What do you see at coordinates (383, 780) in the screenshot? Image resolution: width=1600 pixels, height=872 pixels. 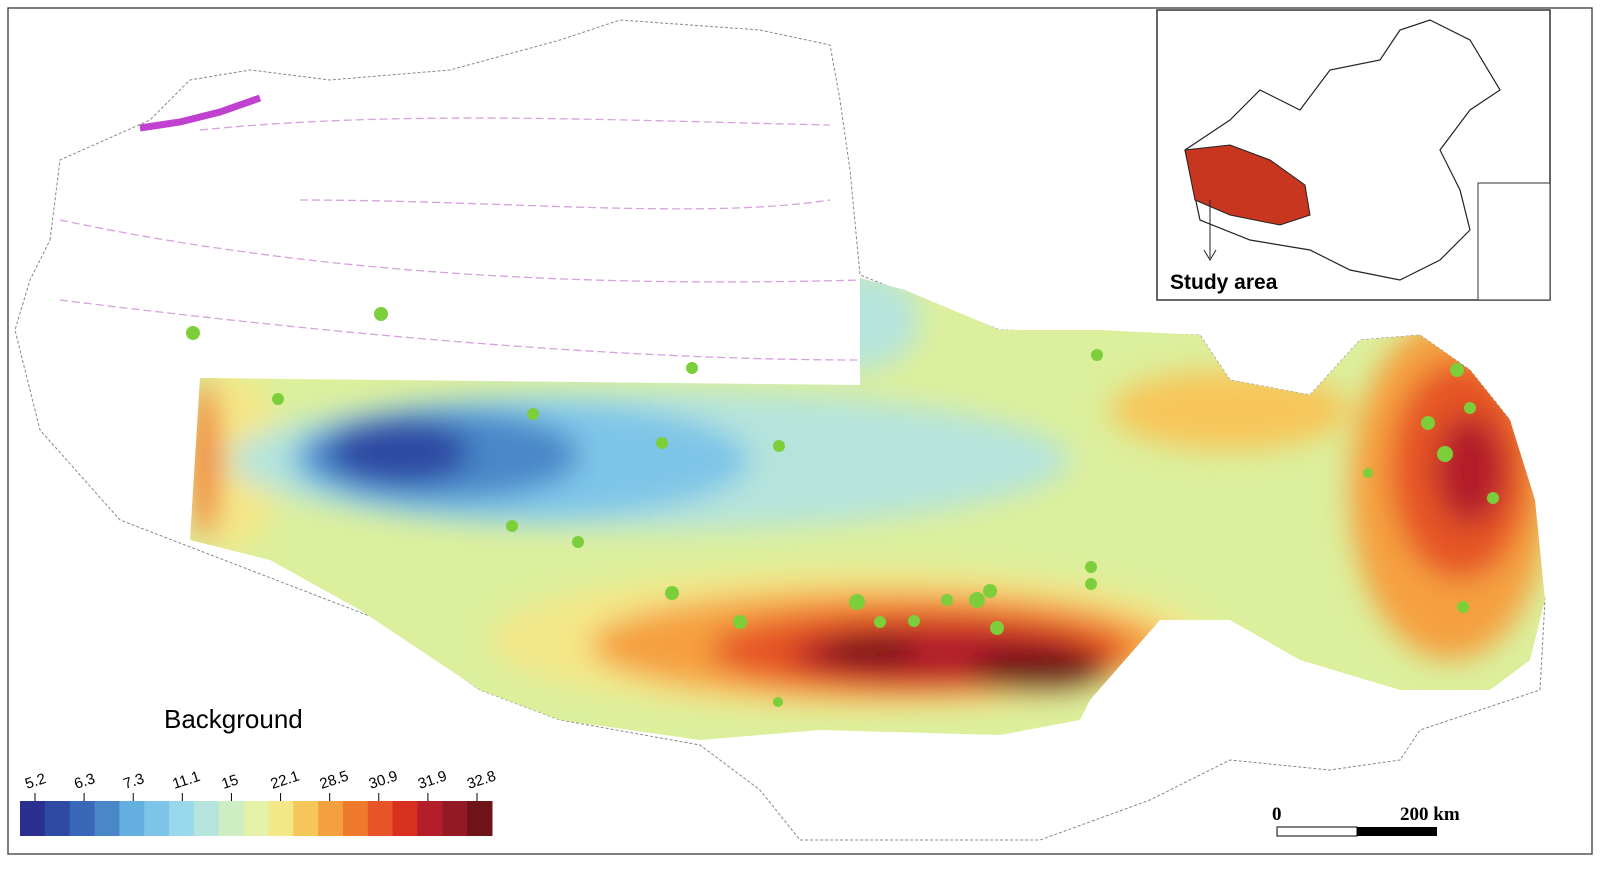 I see `legend-tick-label: 30.9` at bounding box center [383, 780].